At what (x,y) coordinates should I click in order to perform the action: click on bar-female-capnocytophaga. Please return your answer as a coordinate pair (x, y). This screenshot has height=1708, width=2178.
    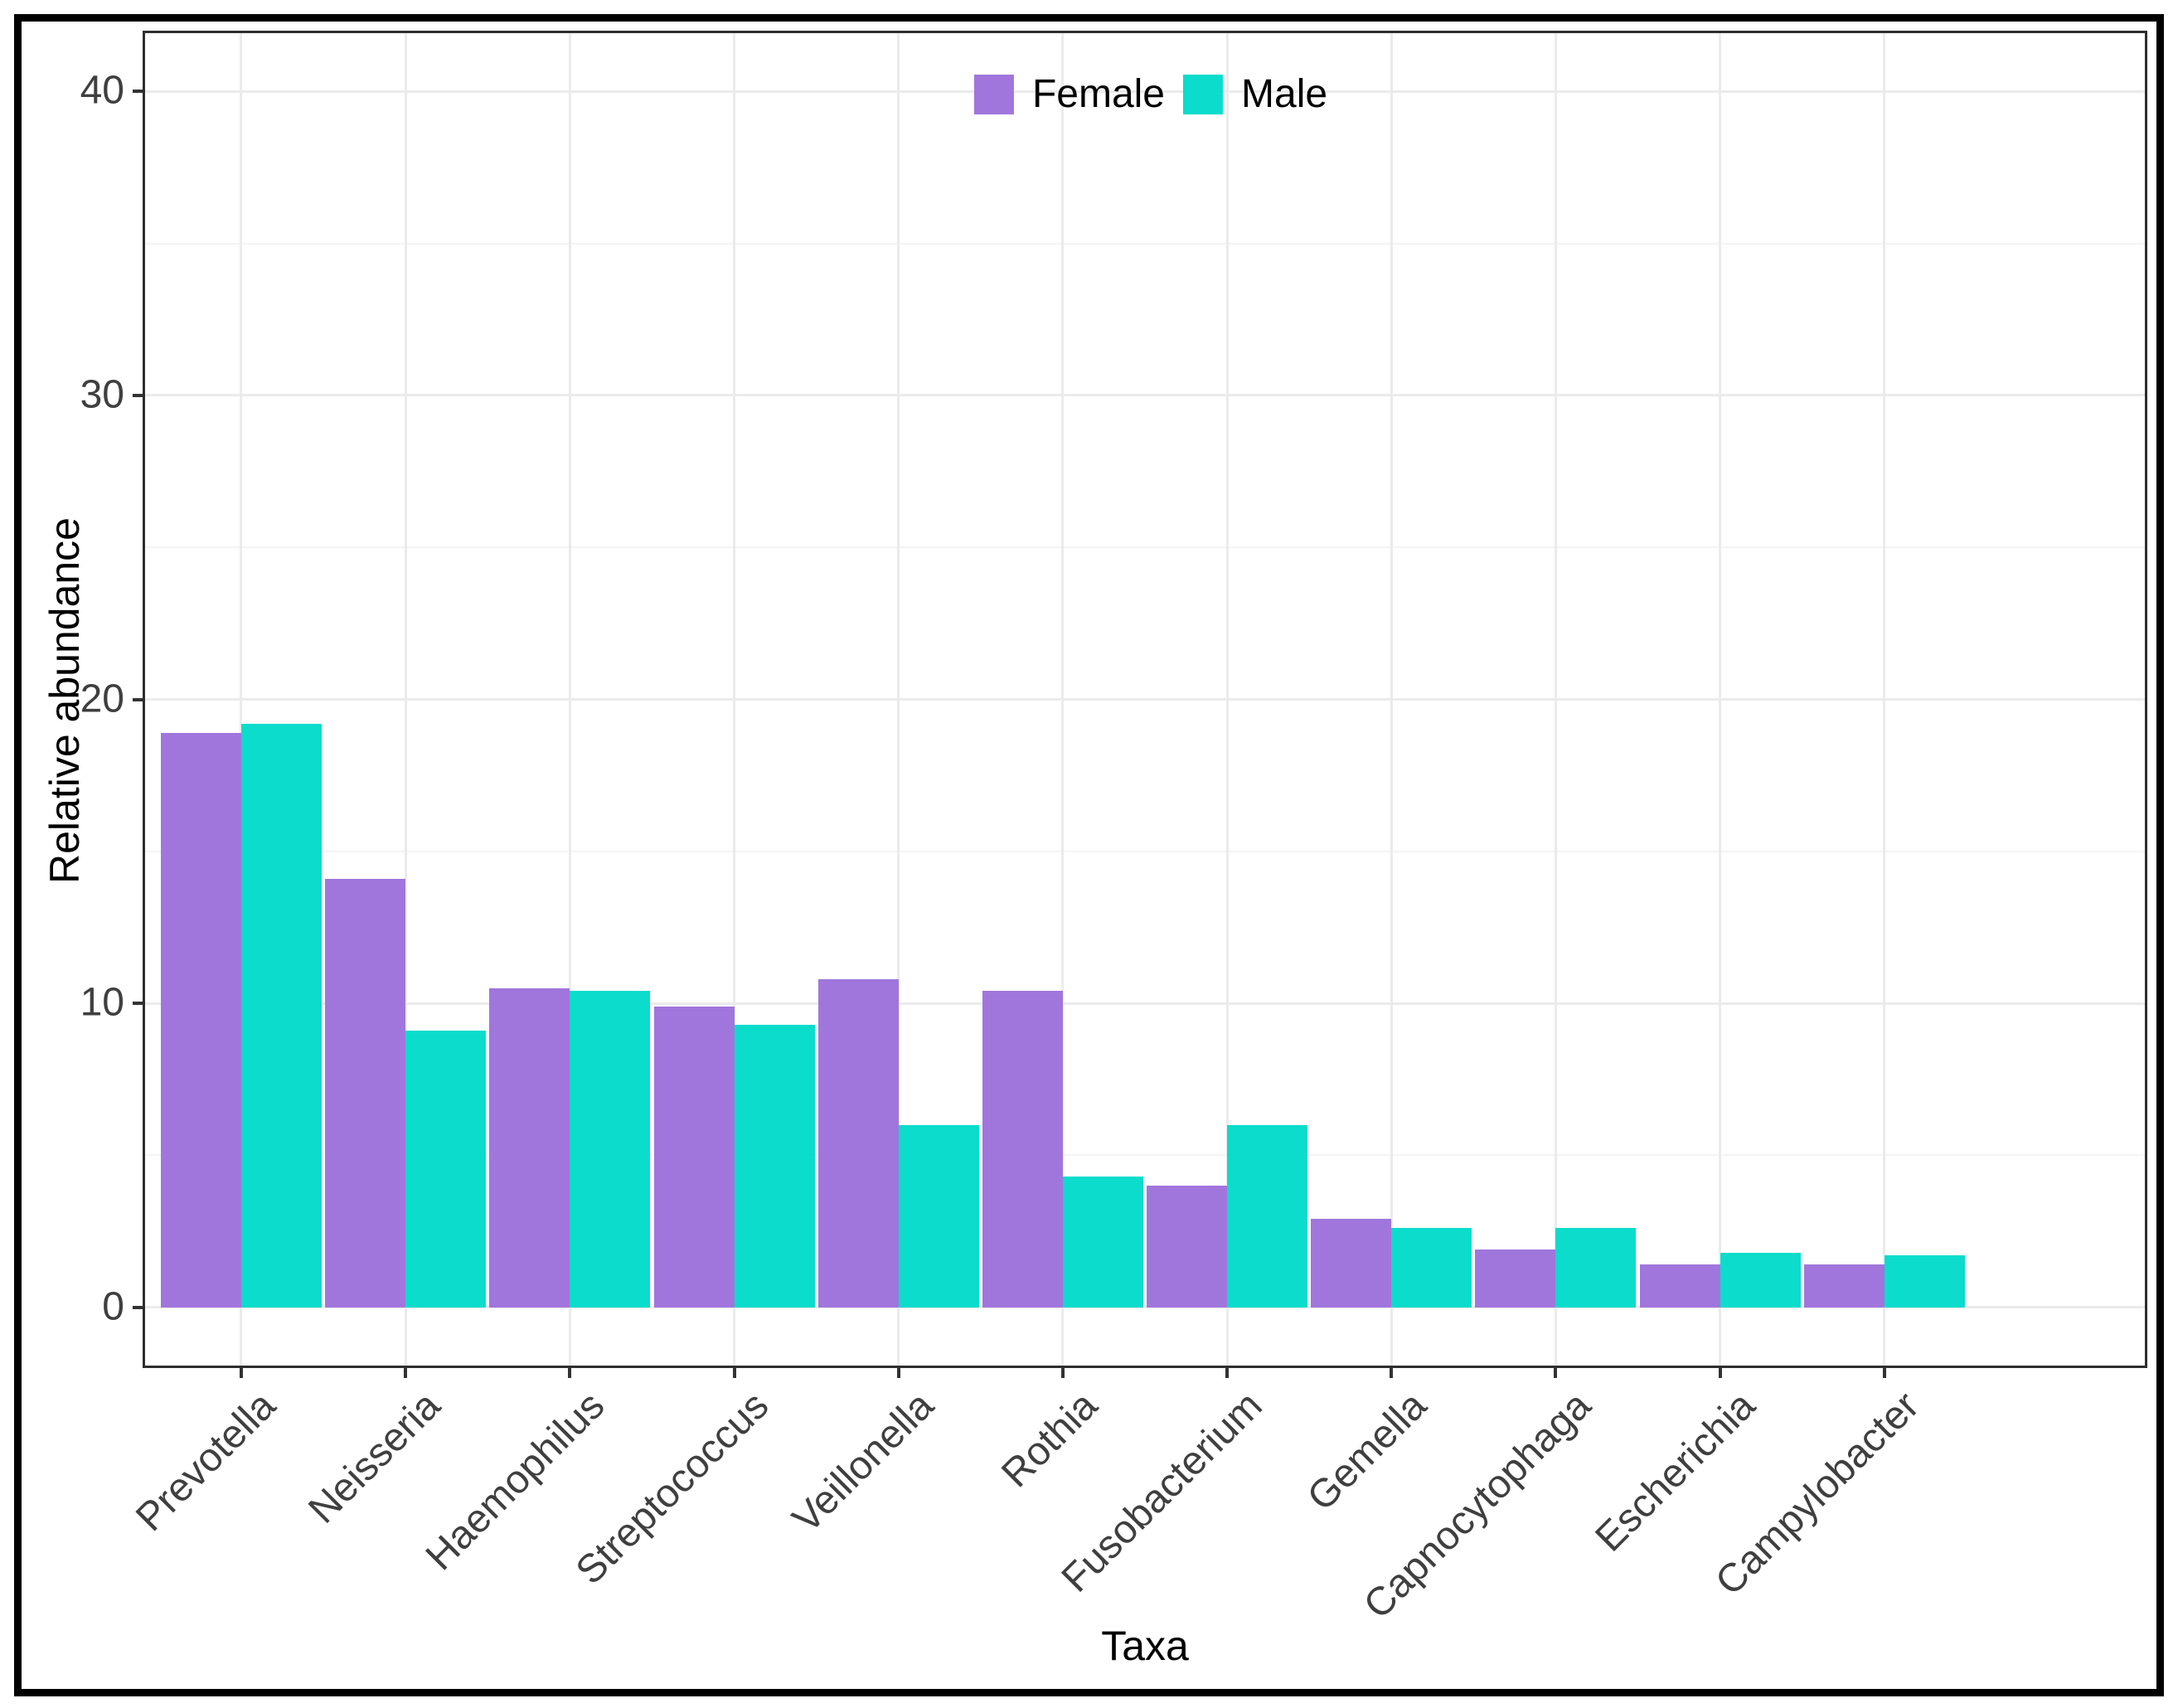
    Looking at the image, I should click on (1515, 1278).